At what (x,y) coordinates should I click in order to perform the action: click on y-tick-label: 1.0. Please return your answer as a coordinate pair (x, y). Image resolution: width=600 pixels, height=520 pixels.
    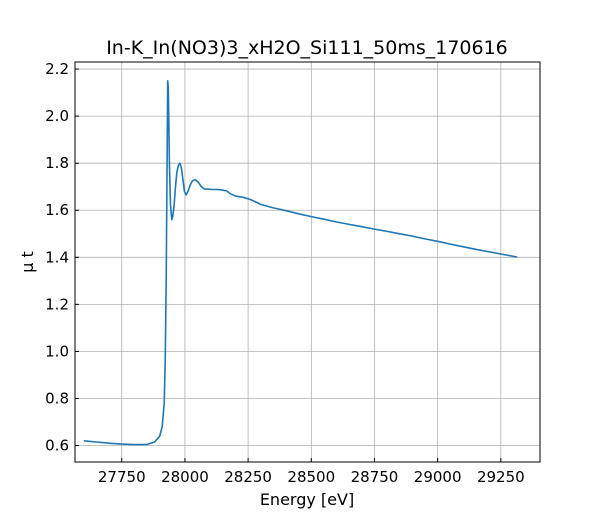
    Looking at the image, I should click on (57, 351).